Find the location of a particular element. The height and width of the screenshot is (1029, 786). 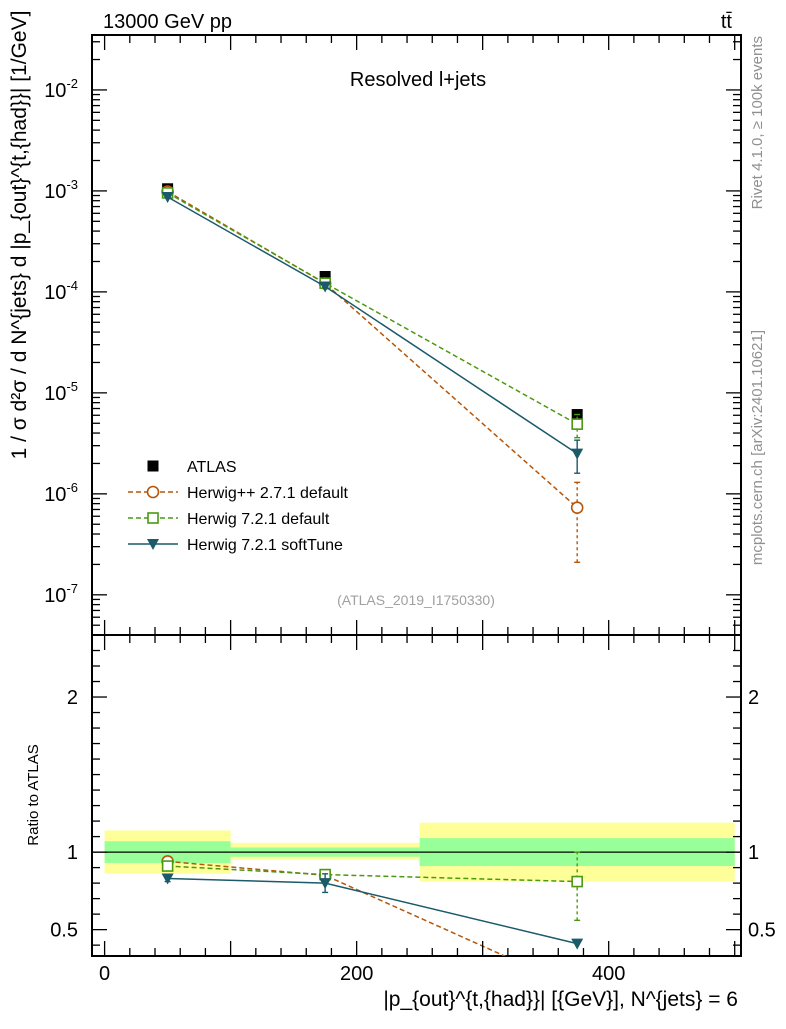

ratio-series-herwig-7-2-1-softtune is located at coordinates (372, 911).